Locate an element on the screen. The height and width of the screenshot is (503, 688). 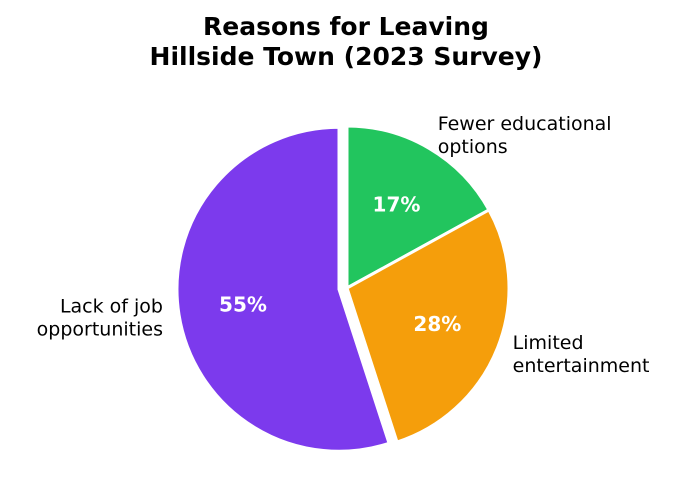
chart-title-line-1: Reasons for Leaving is located at coordinates (346, 26).